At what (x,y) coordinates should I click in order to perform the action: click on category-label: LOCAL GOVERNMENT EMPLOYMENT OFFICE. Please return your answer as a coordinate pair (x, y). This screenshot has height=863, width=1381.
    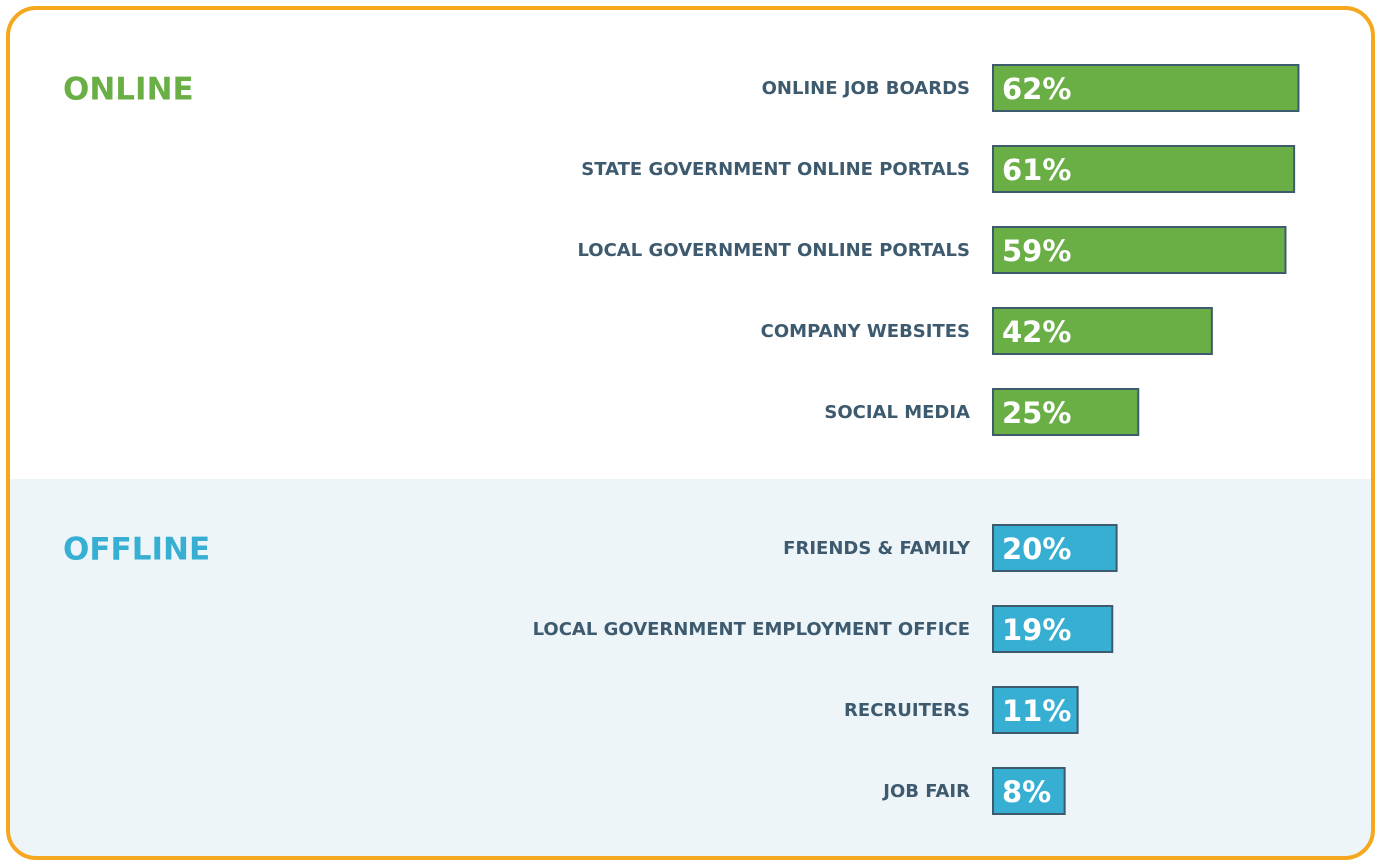
    Looking at the image, I should click on (751, 629).